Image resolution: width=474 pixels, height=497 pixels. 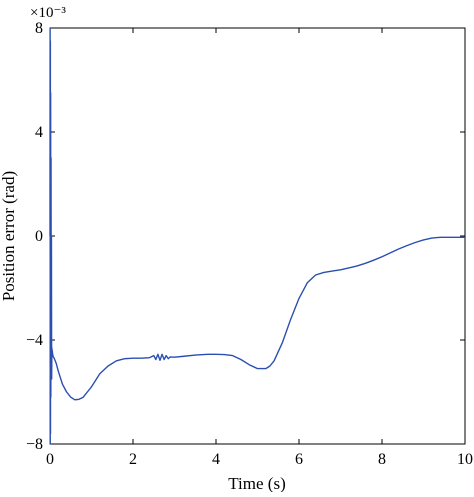 I want to click on y-tick-label: 8, so click(x=39, y=28).